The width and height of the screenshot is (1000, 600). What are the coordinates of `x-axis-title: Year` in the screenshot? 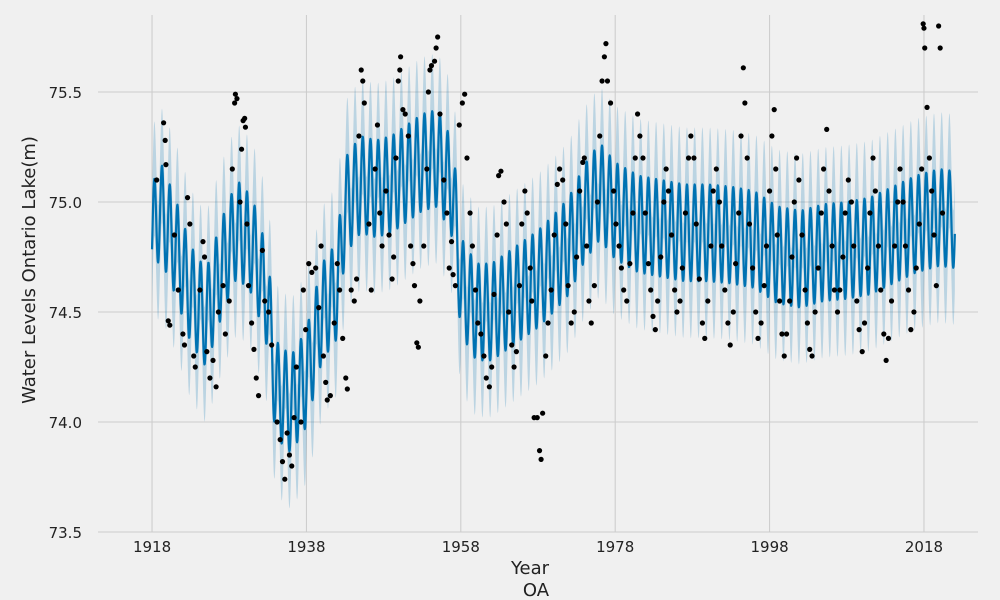 It's located at (530, 568).